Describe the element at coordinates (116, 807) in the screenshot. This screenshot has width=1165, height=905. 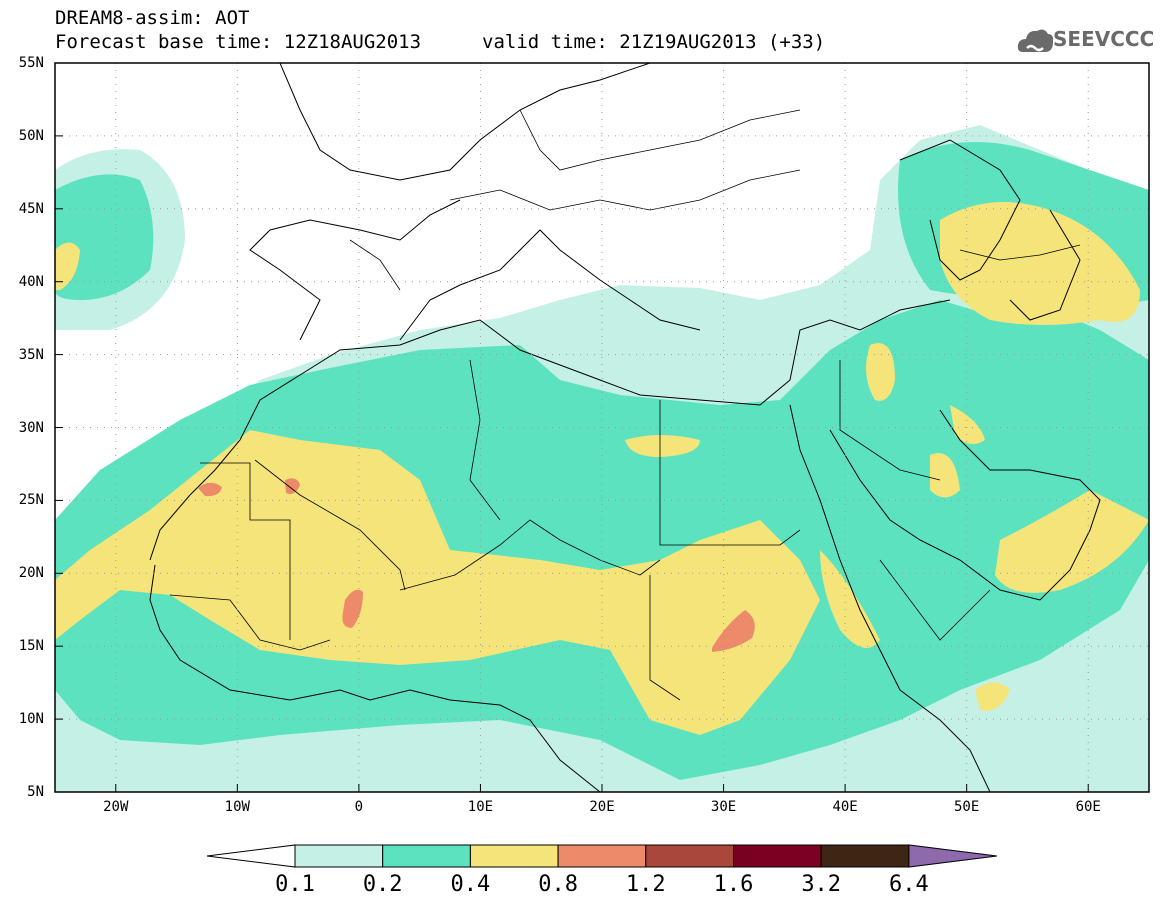
I see `lon-label: 20W` at that location.